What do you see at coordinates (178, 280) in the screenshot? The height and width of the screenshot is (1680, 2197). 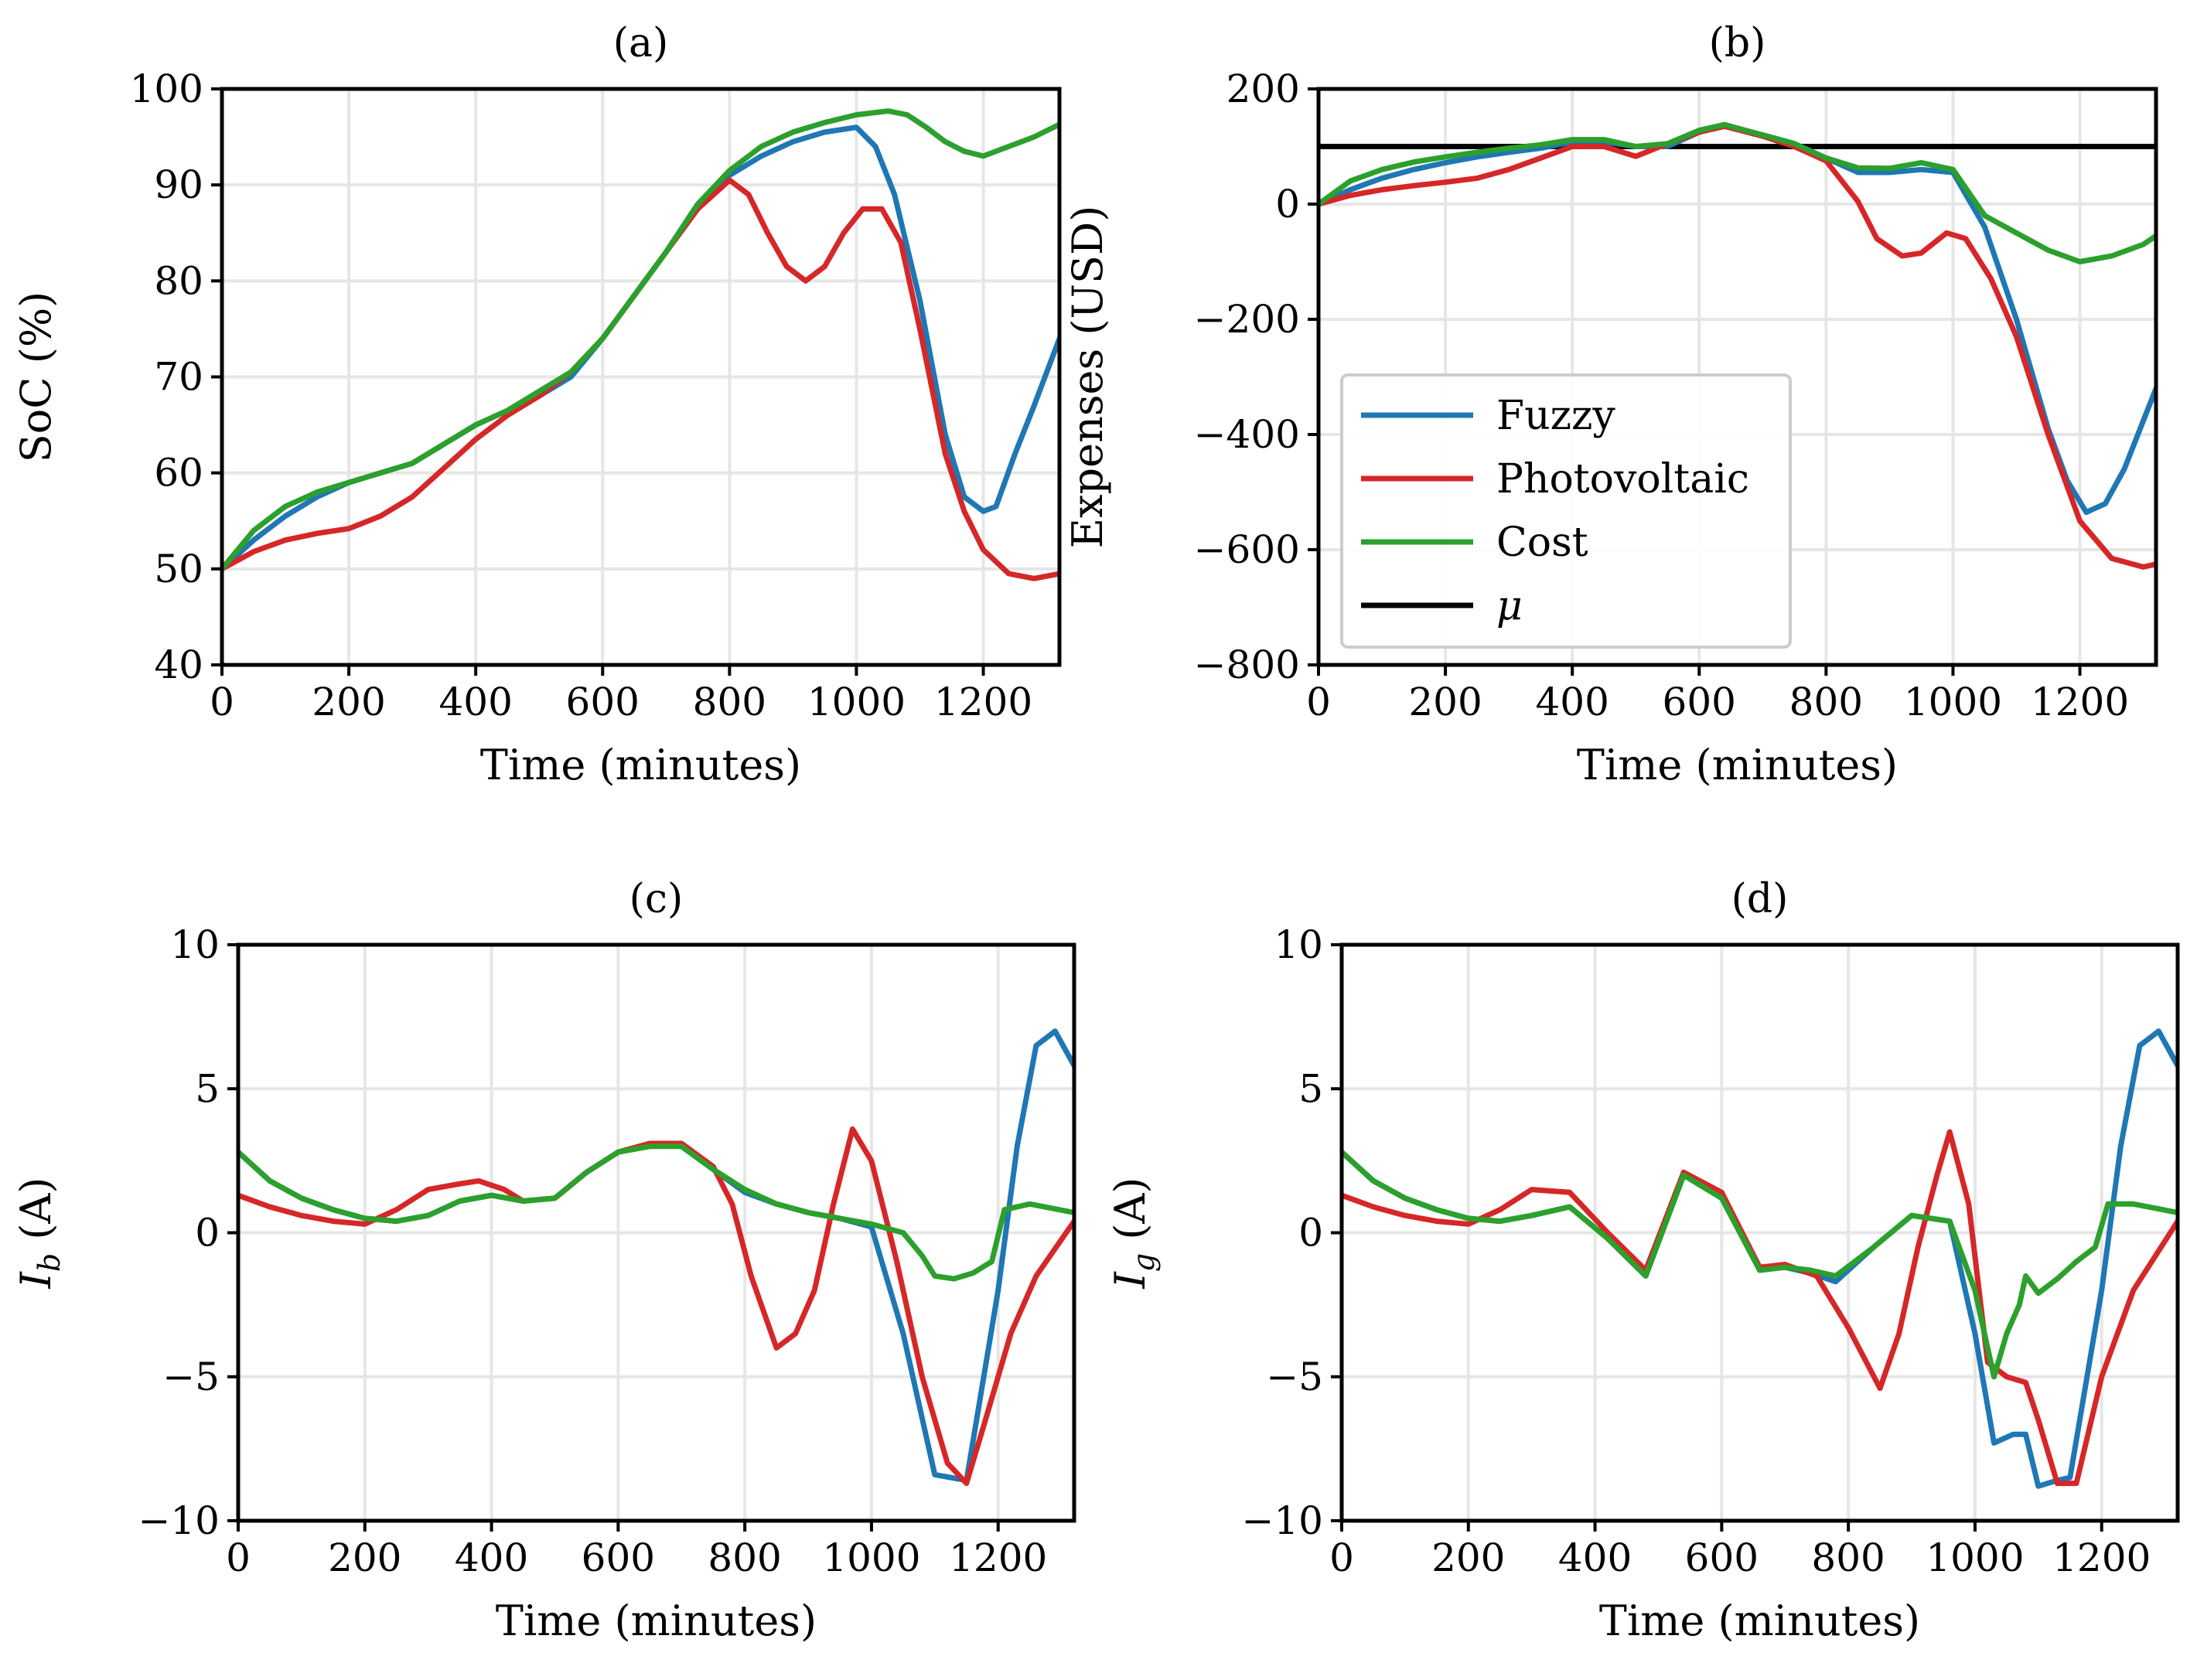 I see `y-tick-label: 80` at bounding box center [178, 280].